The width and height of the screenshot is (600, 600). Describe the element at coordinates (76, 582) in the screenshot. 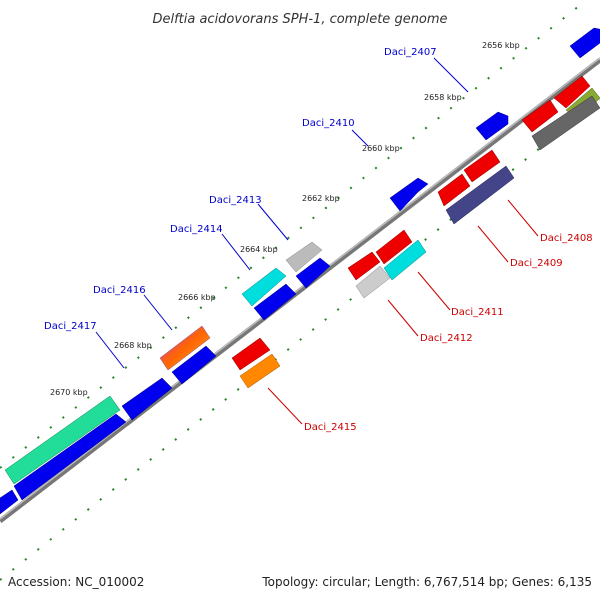

I see `accession-label: Accession: NC_010002` at that location.